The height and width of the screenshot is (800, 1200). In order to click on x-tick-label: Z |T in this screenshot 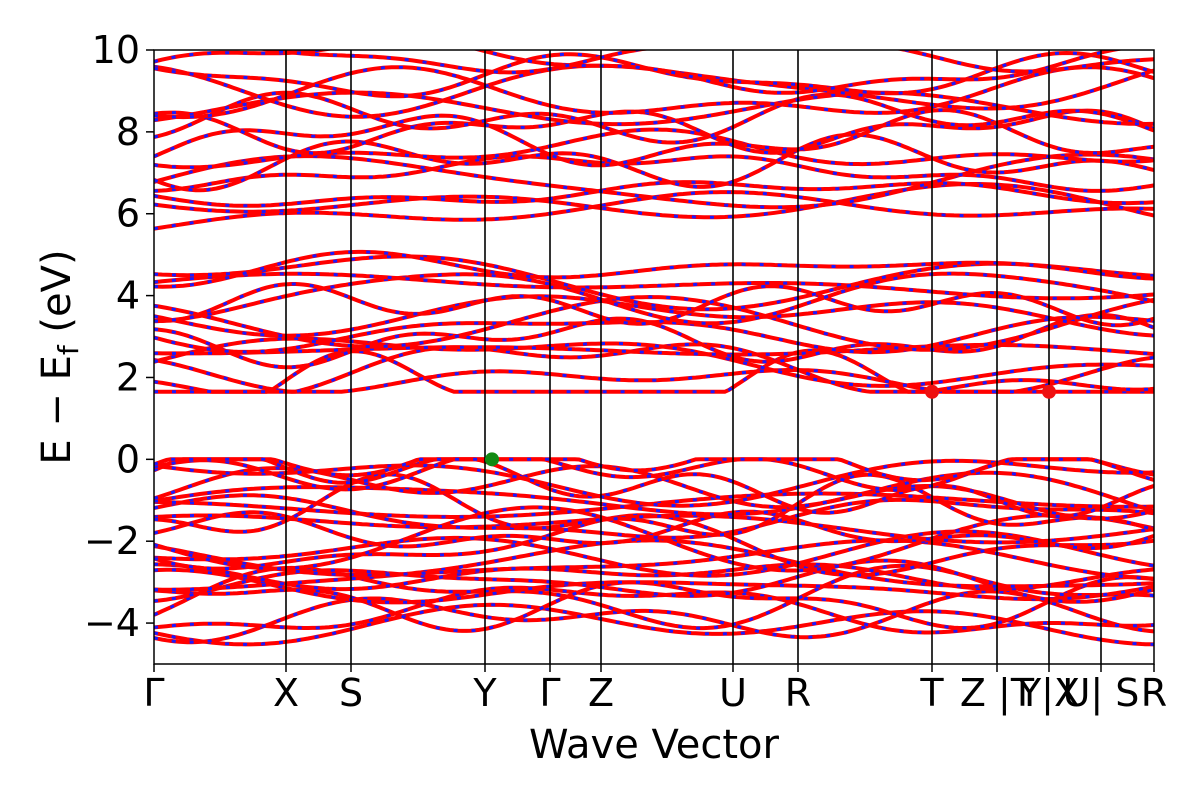, I will do `click(997, 693)`.